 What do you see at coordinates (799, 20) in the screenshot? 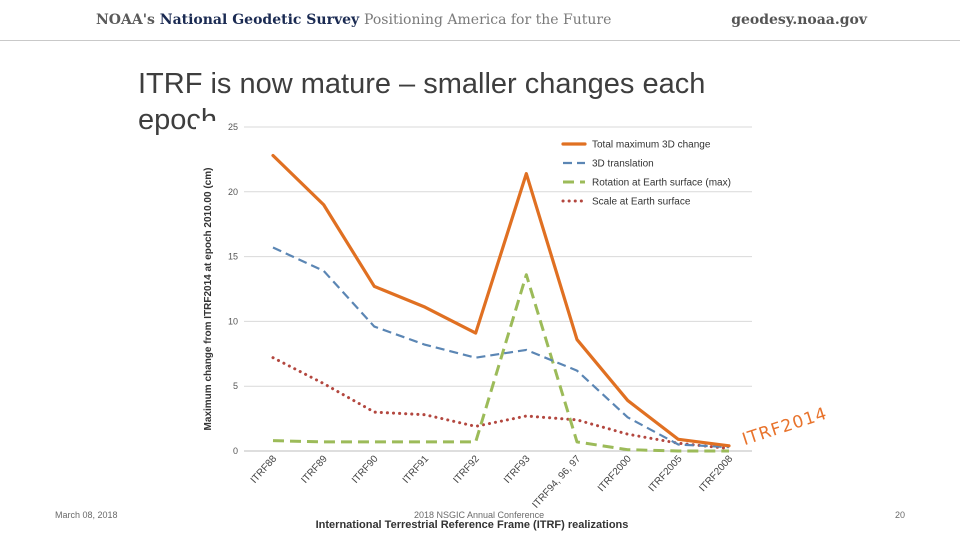
I see `site-url: geodesy.noaa.gov` at bounding box center [799, 20].